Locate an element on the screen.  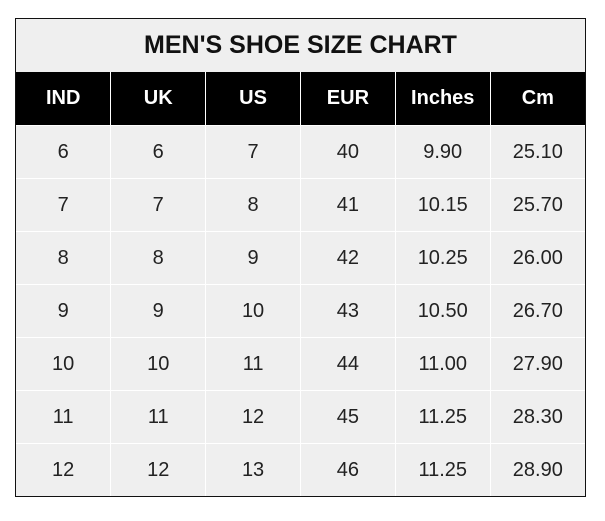
table-cell: 46 is located at coordinates (347, 469).